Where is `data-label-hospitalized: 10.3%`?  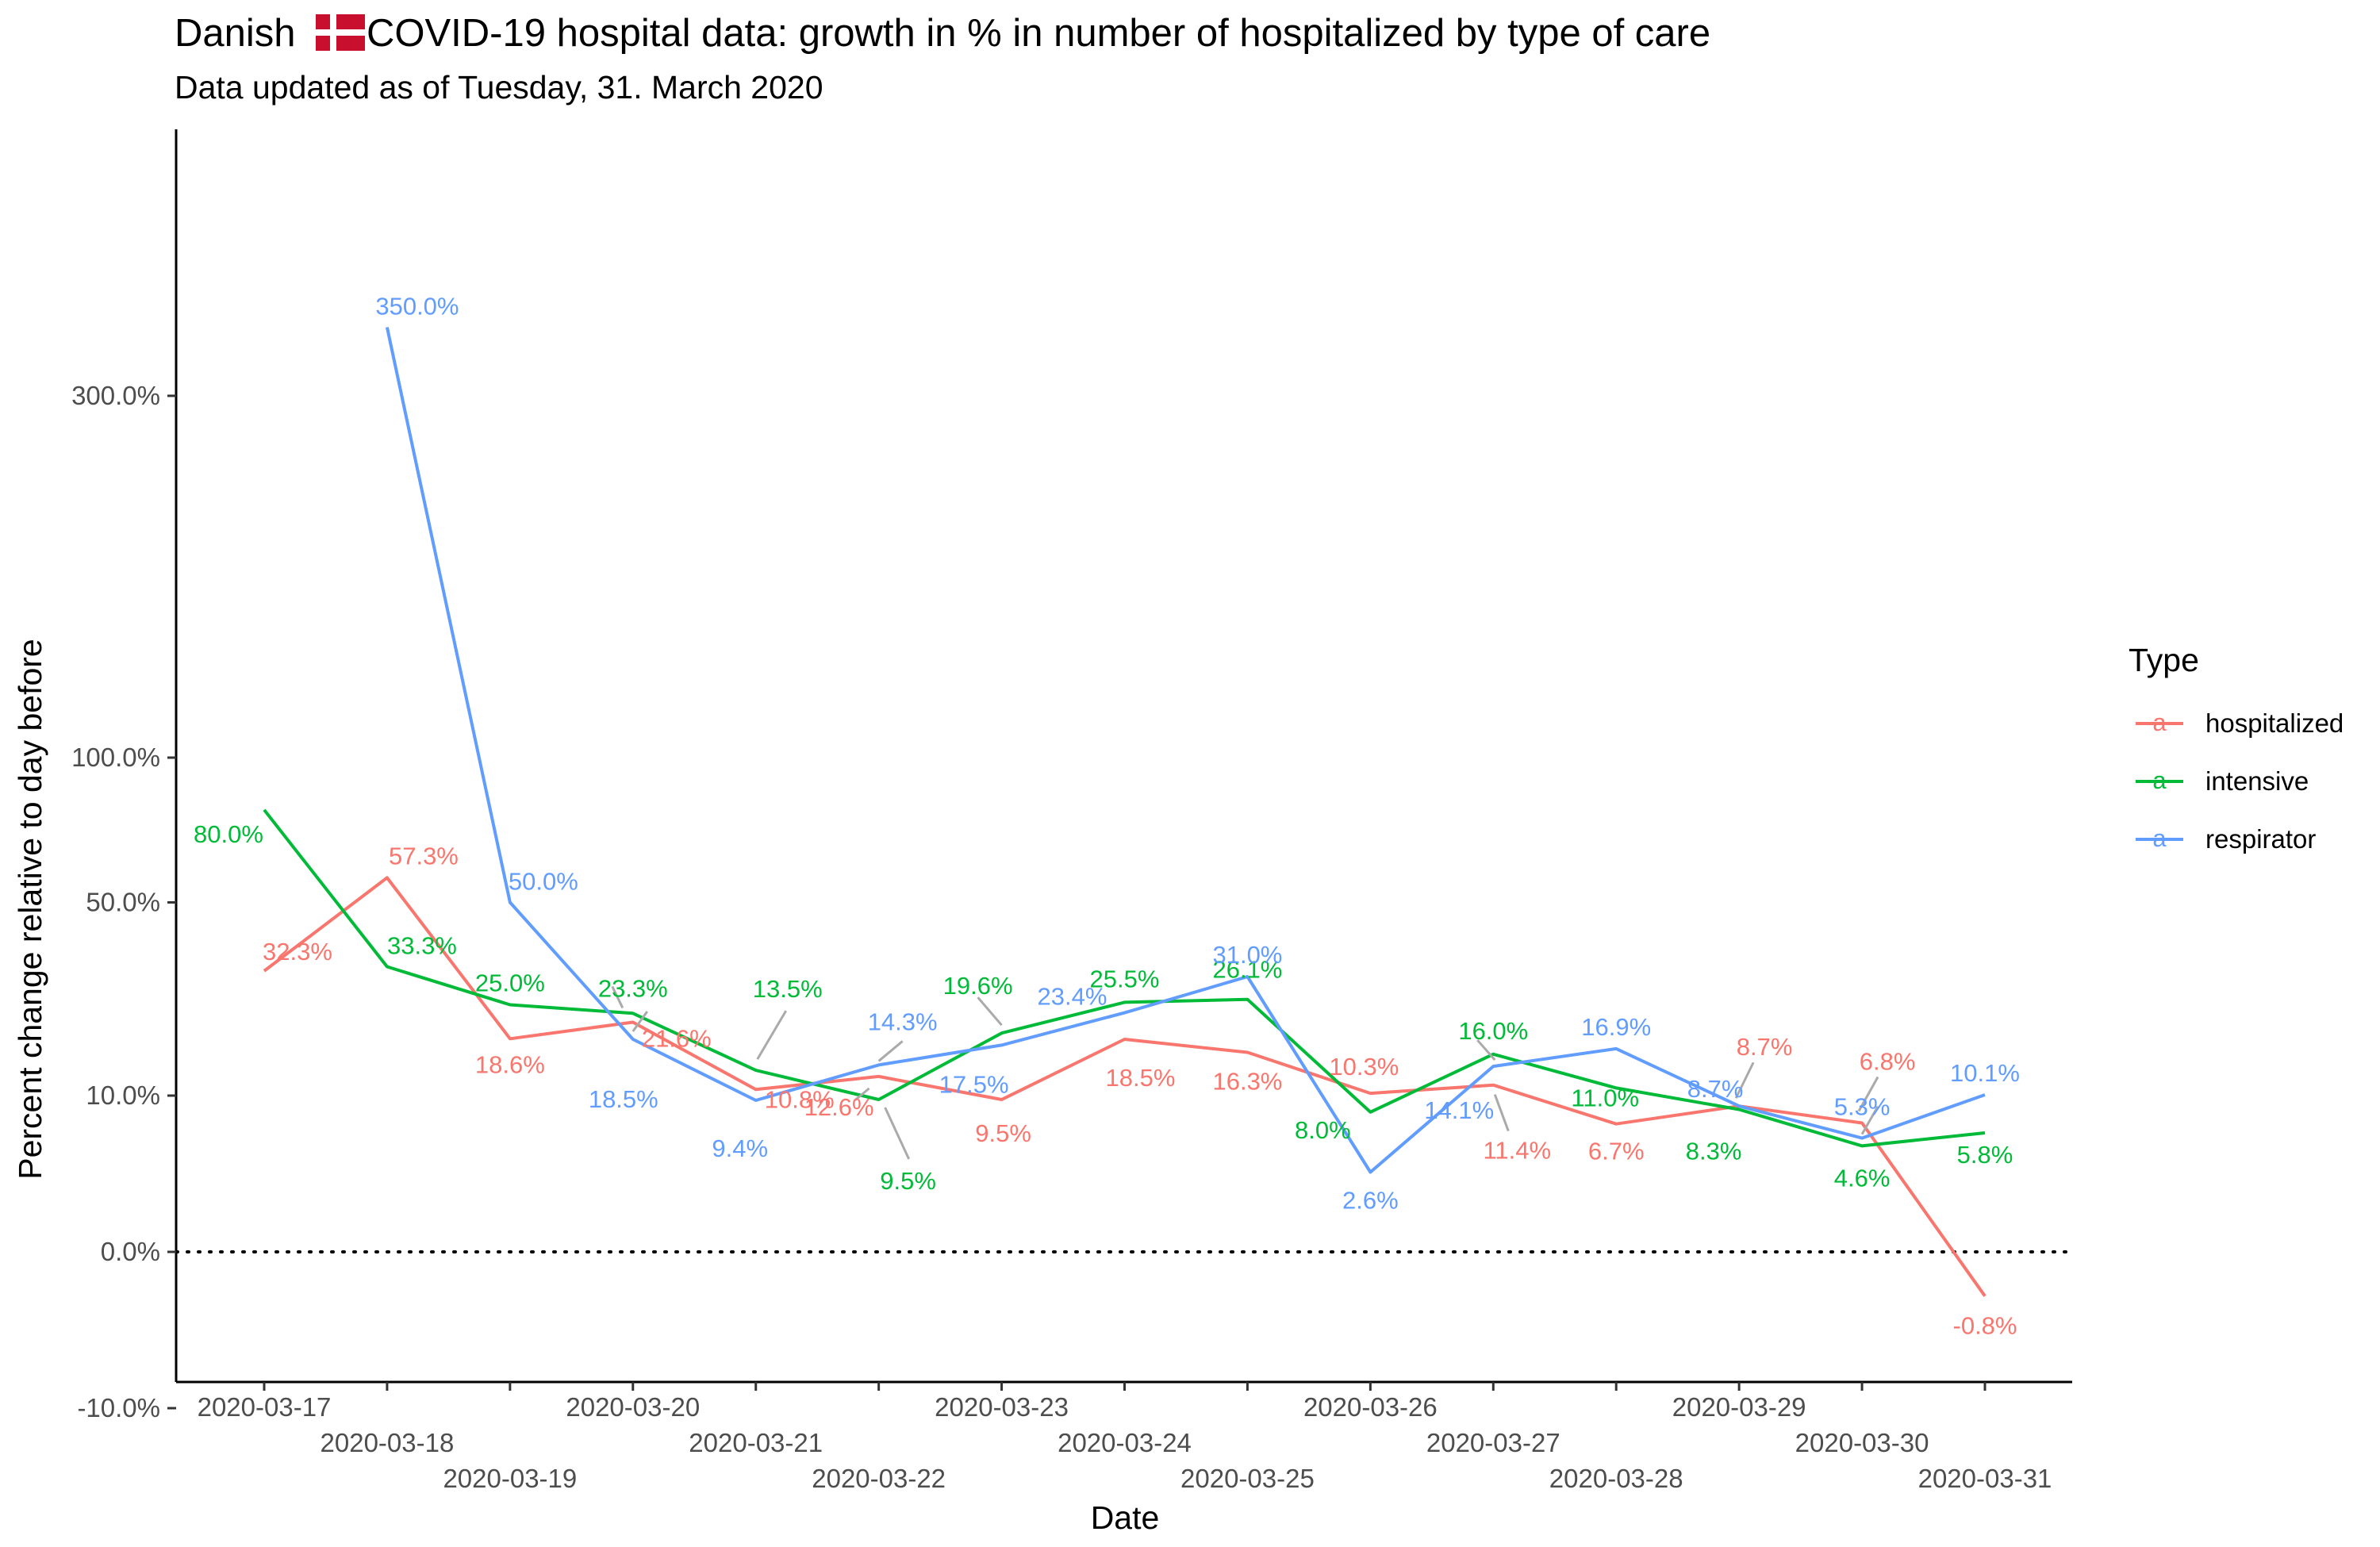
data-label-hospitalized: 10.3% is located at coordinates (1364, 1067).